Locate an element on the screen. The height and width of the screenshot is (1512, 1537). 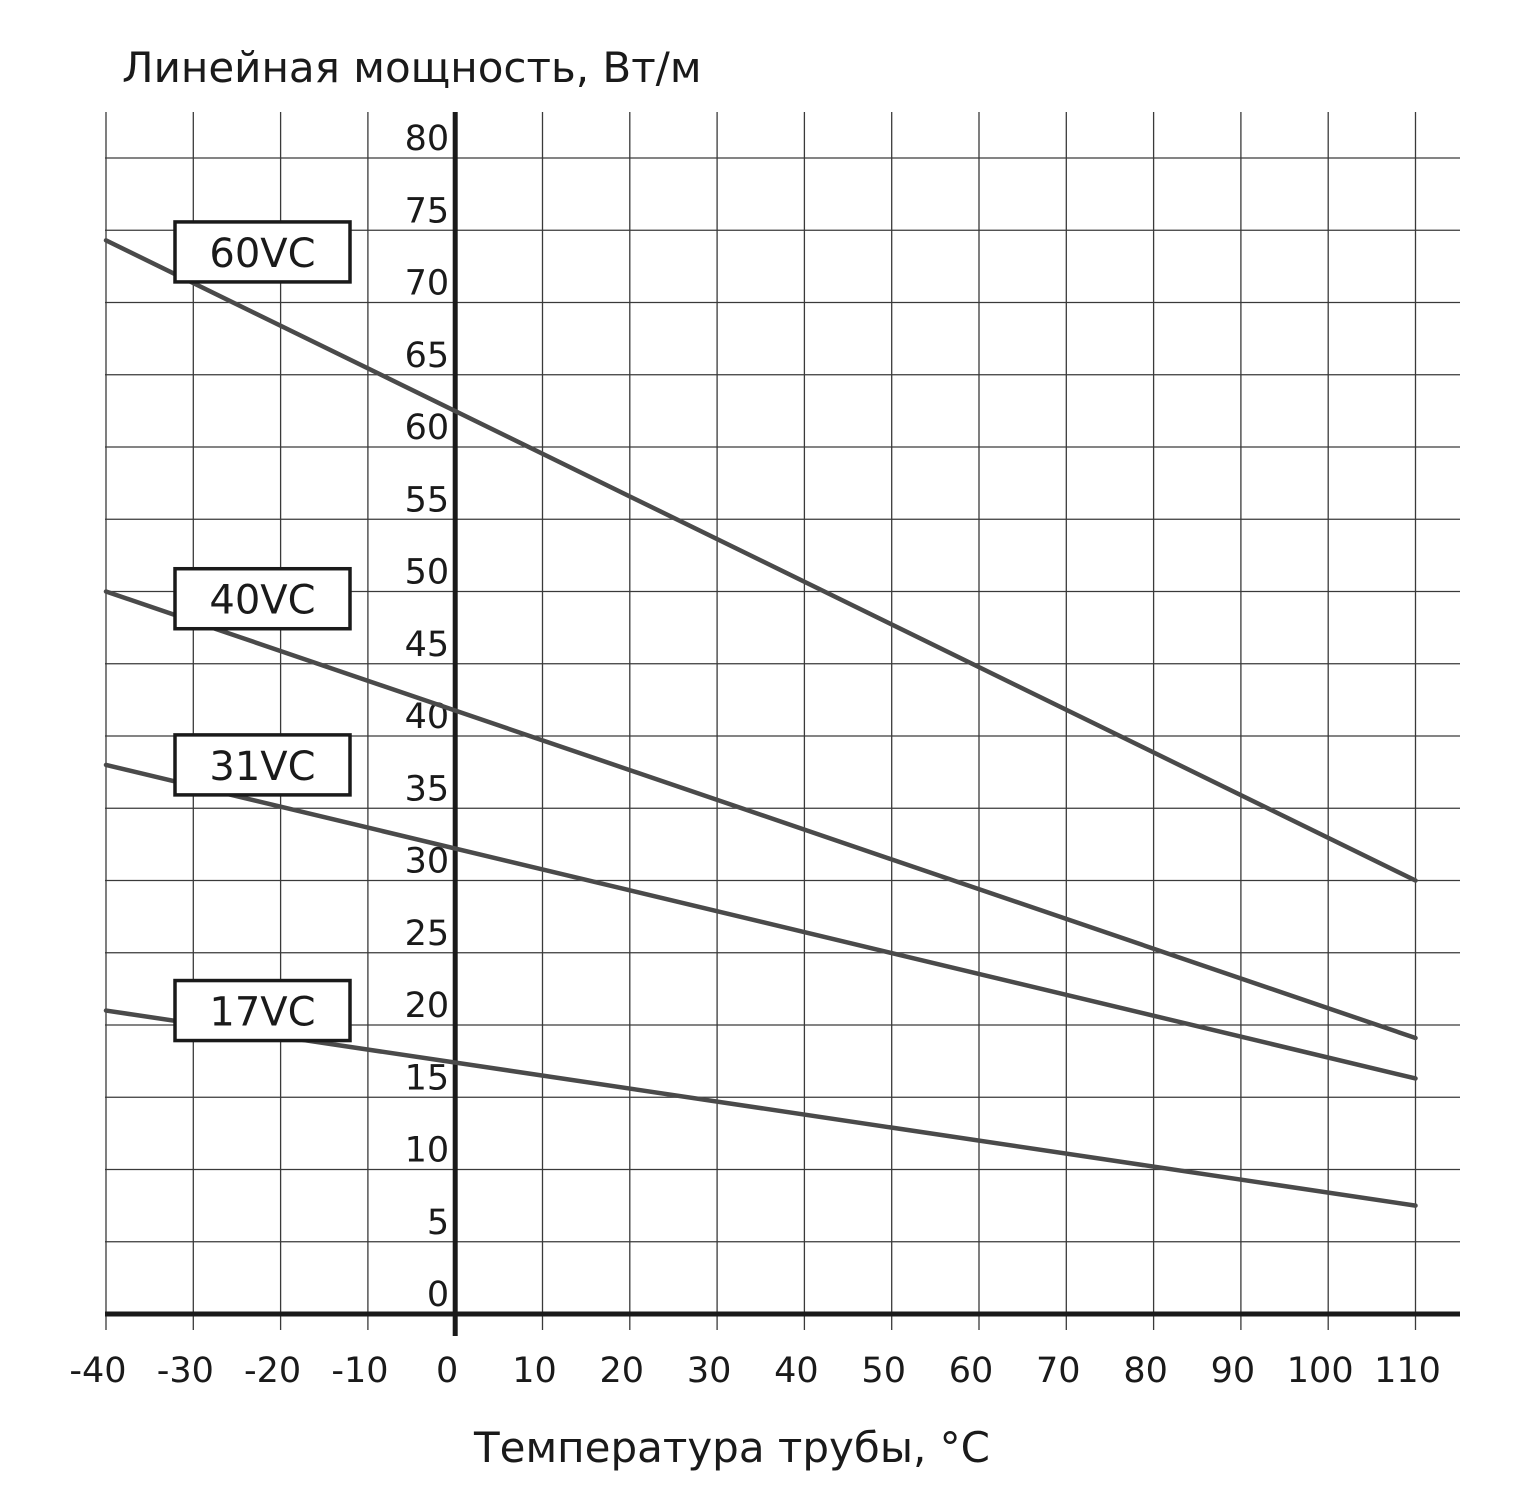
series-label-text: 60VC is located at coordinates (262, 254).